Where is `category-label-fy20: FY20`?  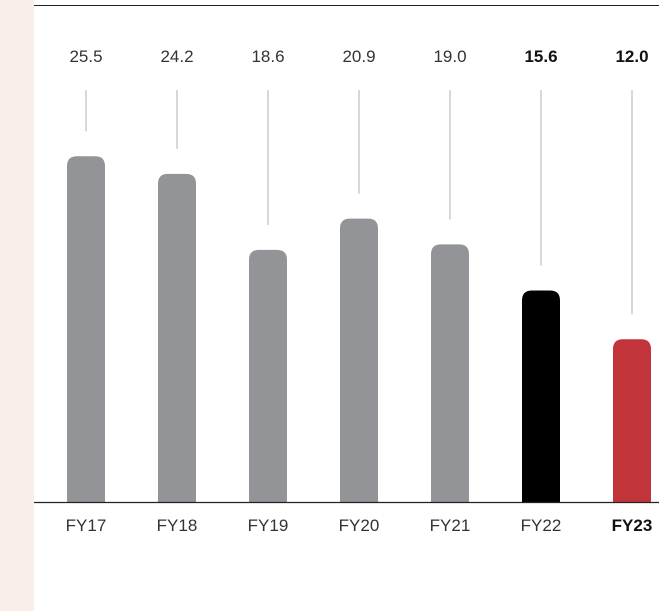 category-label-fy20: FY20 is located at coordinates (359, 525).